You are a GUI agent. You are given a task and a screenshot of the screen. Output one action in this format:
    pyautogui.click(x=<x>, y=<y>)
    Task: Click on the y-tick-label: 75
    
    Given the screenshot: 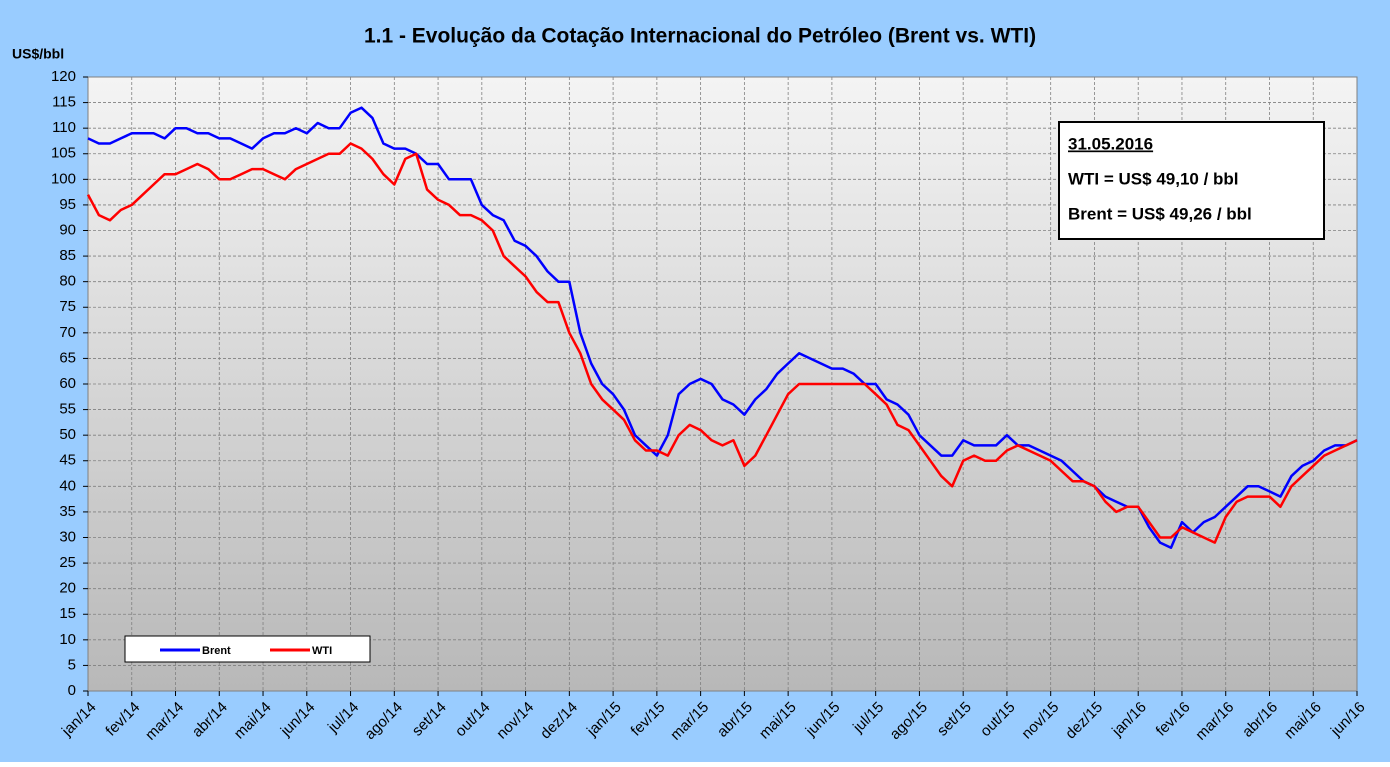 What is the action you would take?
    pyautogui.click(x=67, y=306)
    